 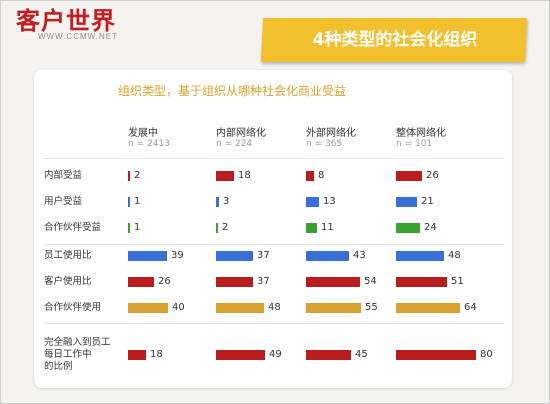 I want to click on logo: 客户世界 WWW.CCMW.NET, so click(x=67, y=23).